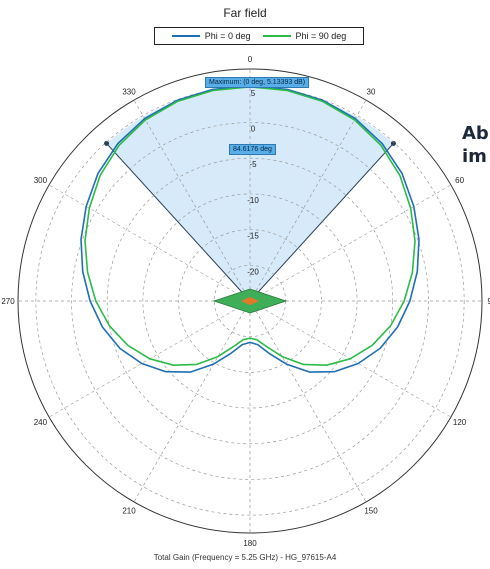 The image size is (490, 569). I want to click on beamwidth-annotation: 84.6176 deg, so click(252, 149).